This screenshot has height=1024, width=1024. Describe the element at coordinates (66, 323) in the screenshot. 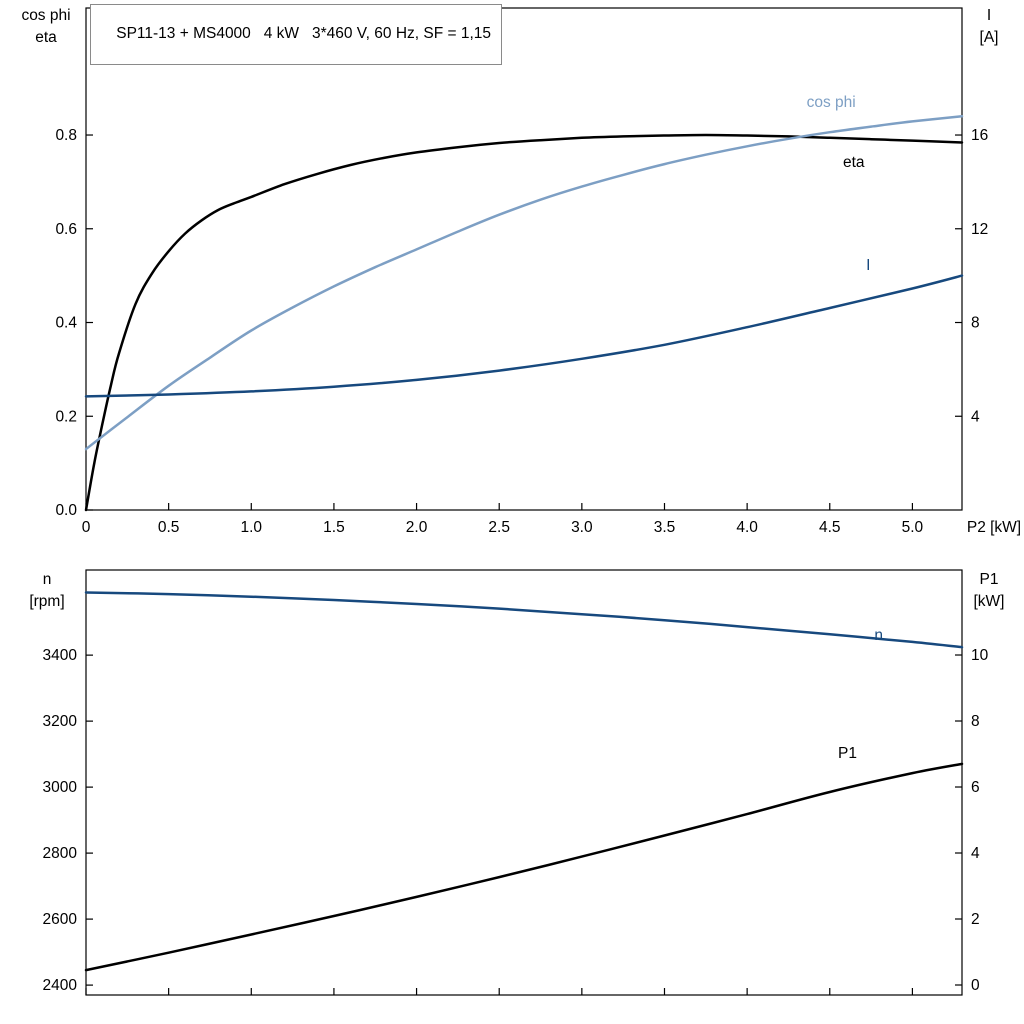

I see `left-tick-label: 0.4` at that location.